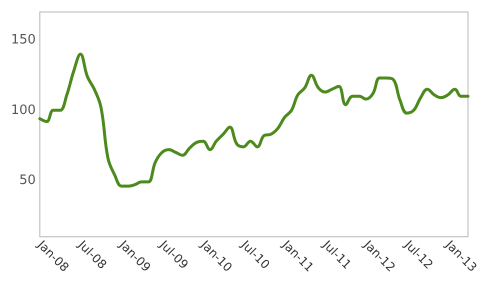 The image size is (489, 284). I want to click on y-tick-label: 100, so click(23, 110).